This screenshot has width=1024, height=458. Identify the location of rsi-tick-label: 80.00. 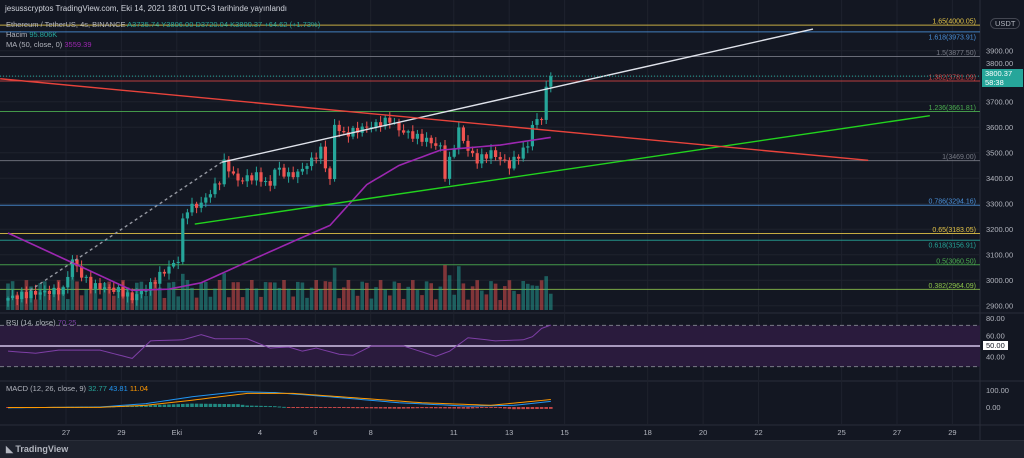
(995, 318).